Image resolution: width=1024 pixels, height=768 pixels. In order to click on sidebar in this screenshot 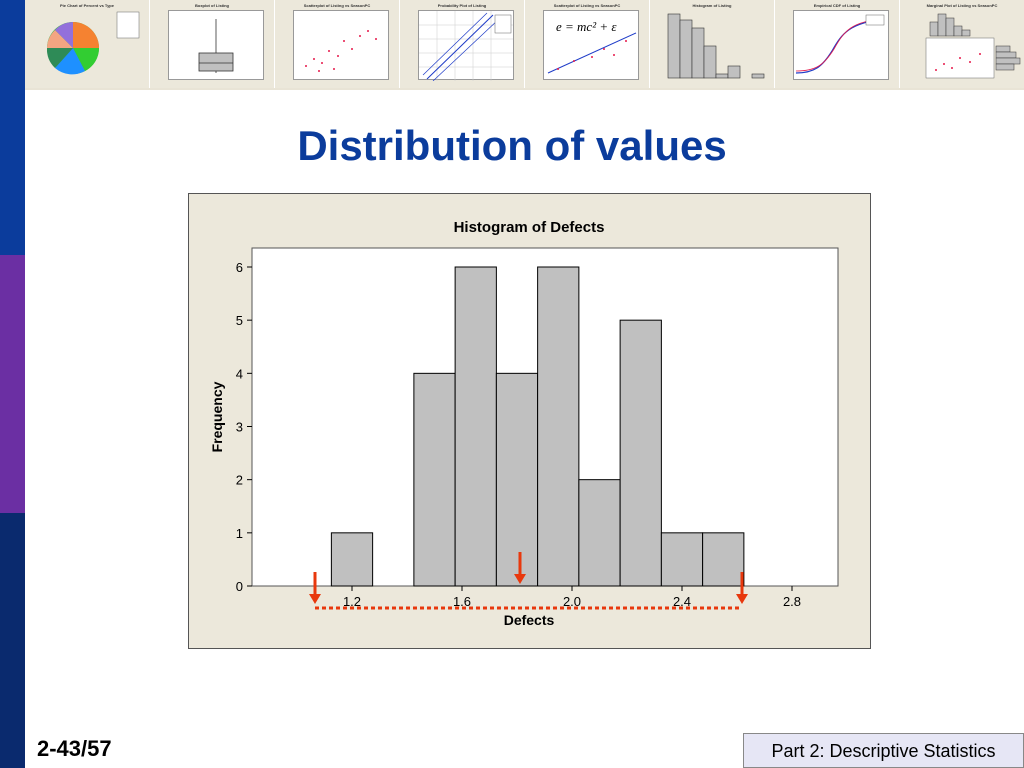, I will do `click(12, 384)`.